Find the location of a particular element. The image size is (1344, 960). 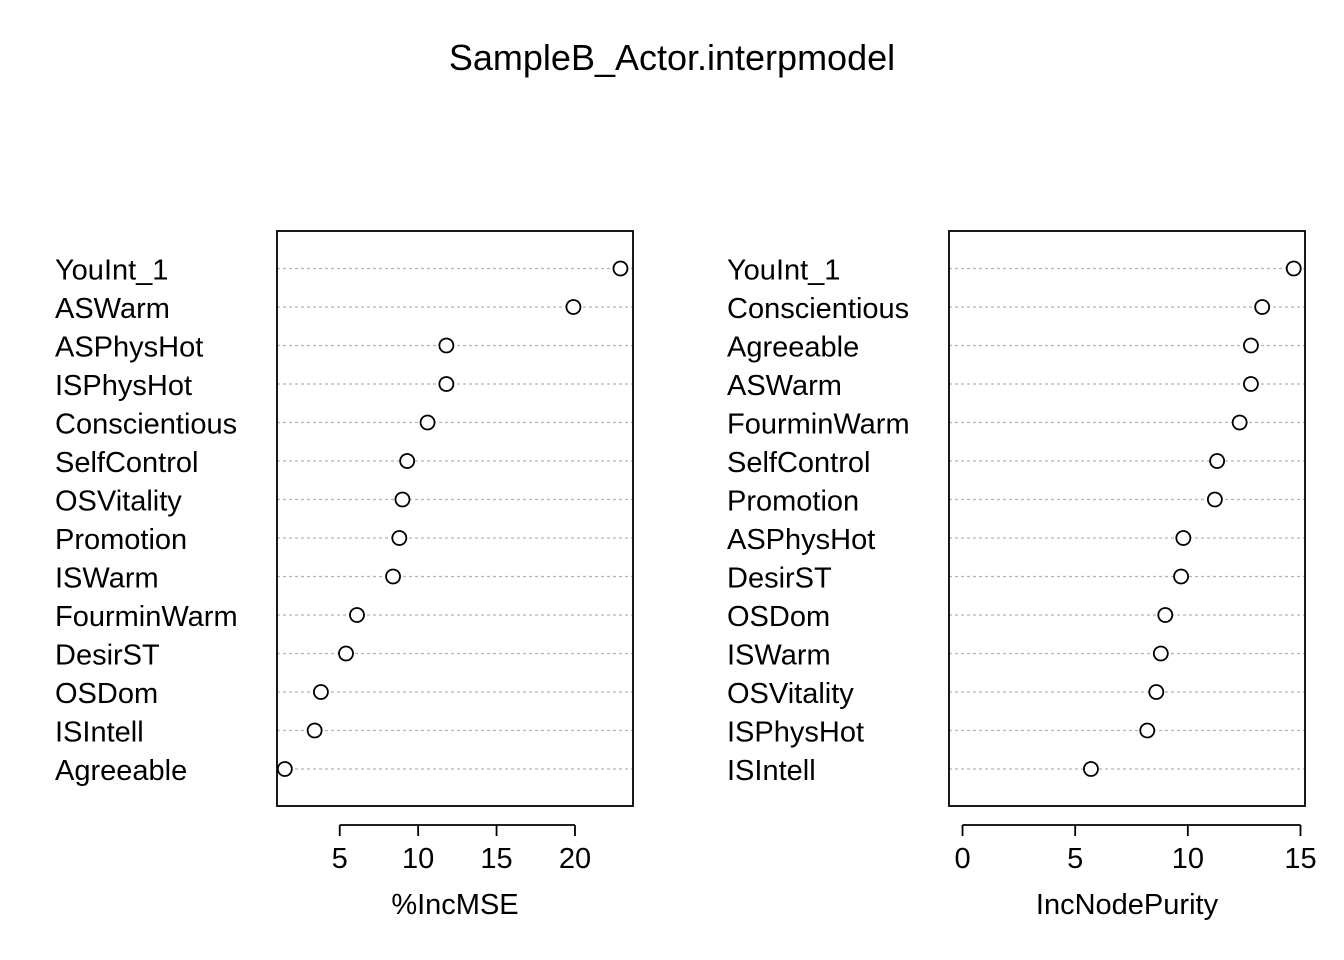

x-tick-label: 0 is located at coordinates (962, 859).